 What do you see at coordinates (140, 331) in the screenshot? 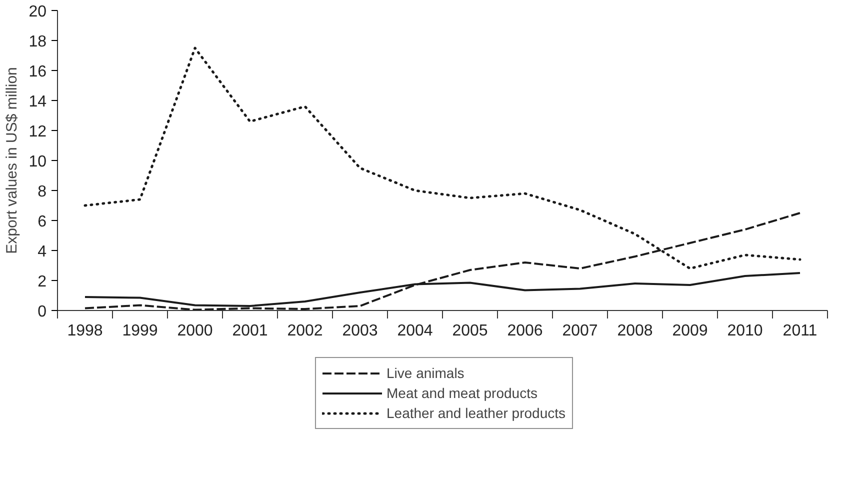
I see `x-tick-label: 1999` at bounding box center [140, 331].